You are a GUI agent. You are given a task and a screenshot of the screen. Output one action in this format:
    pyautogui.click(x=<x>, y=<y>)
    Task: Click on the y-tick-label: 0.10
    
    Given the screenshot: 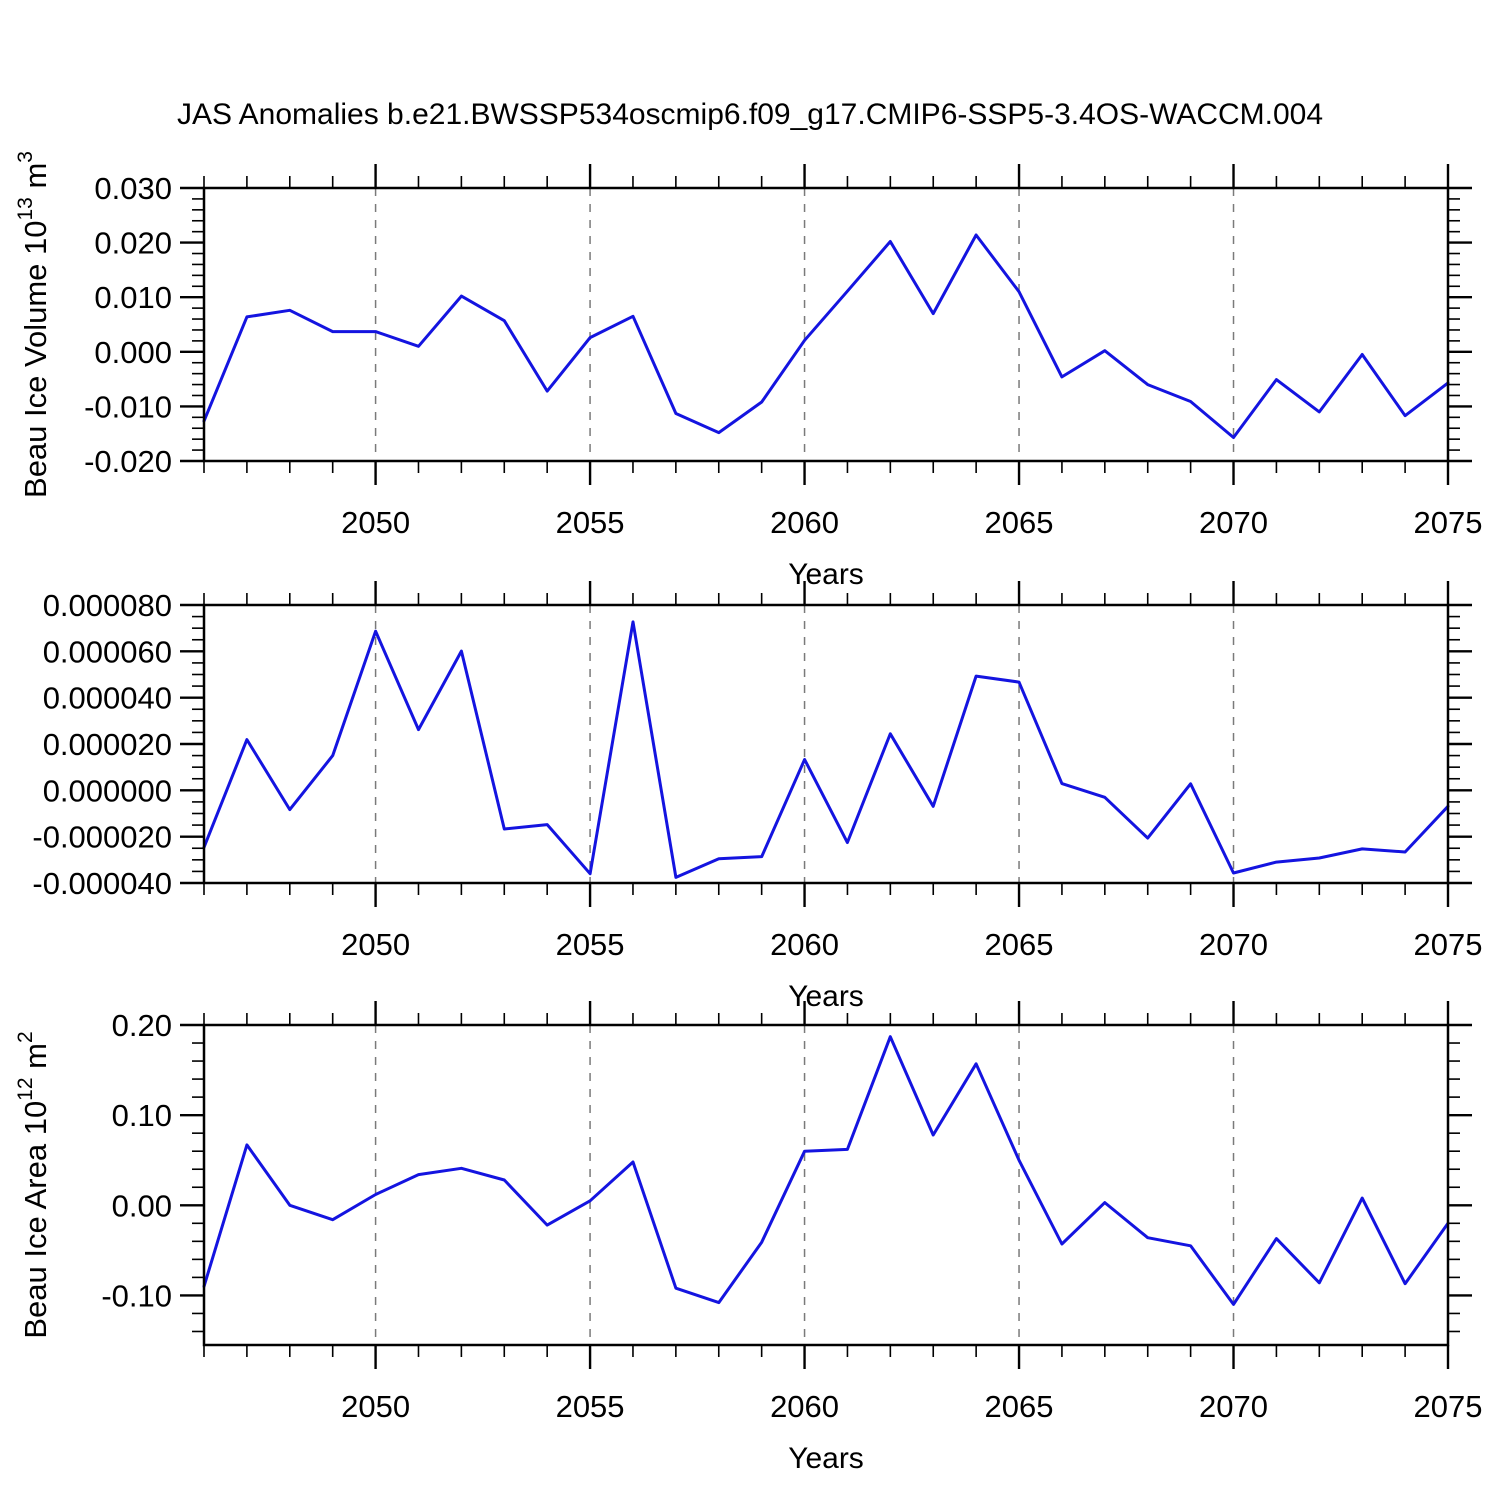 What is the action you would take?
    pyautogui.click(x=142, y=1115)
    